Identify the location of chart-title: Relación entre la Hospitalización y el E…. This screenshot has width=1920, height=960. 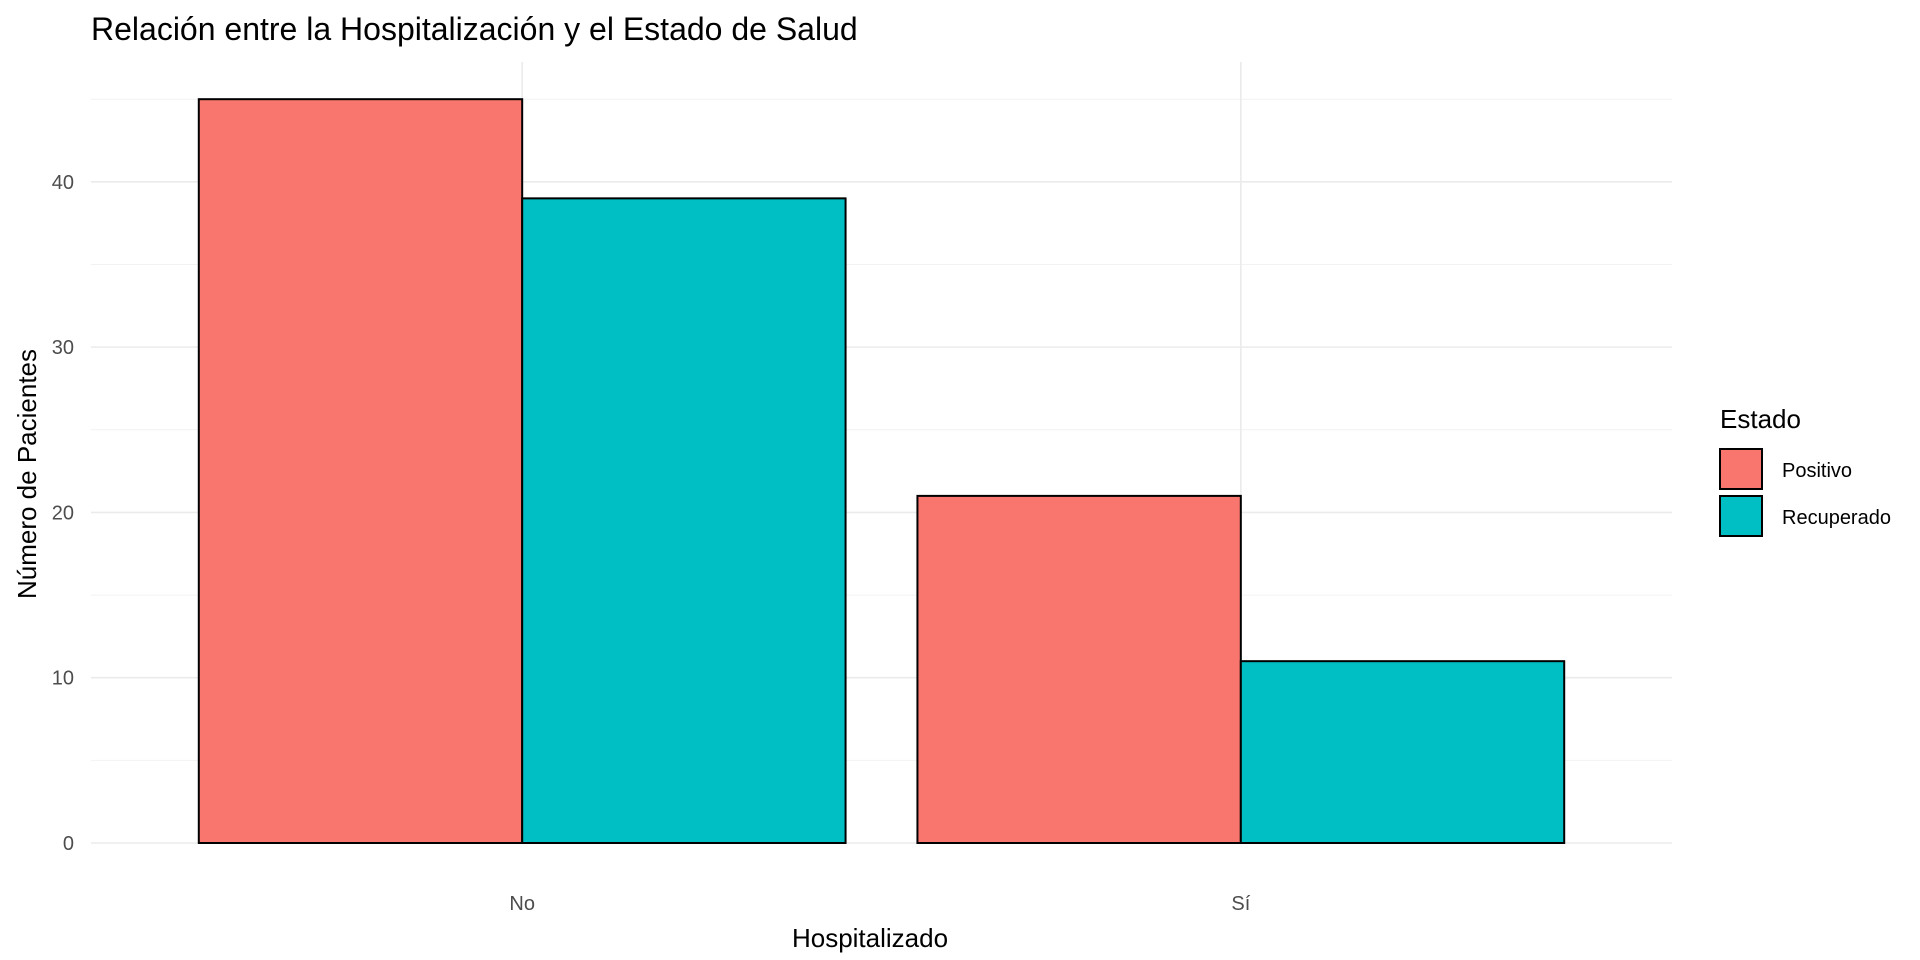
(474, 29).